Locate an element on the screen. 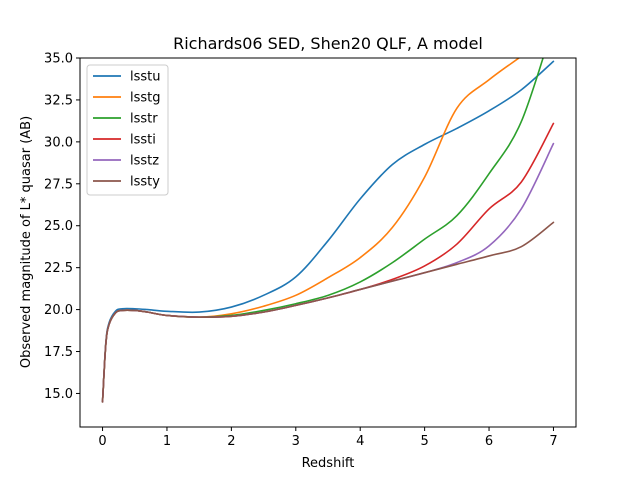  y-tick-label: 17.5 is located at coordinates (58, 352).